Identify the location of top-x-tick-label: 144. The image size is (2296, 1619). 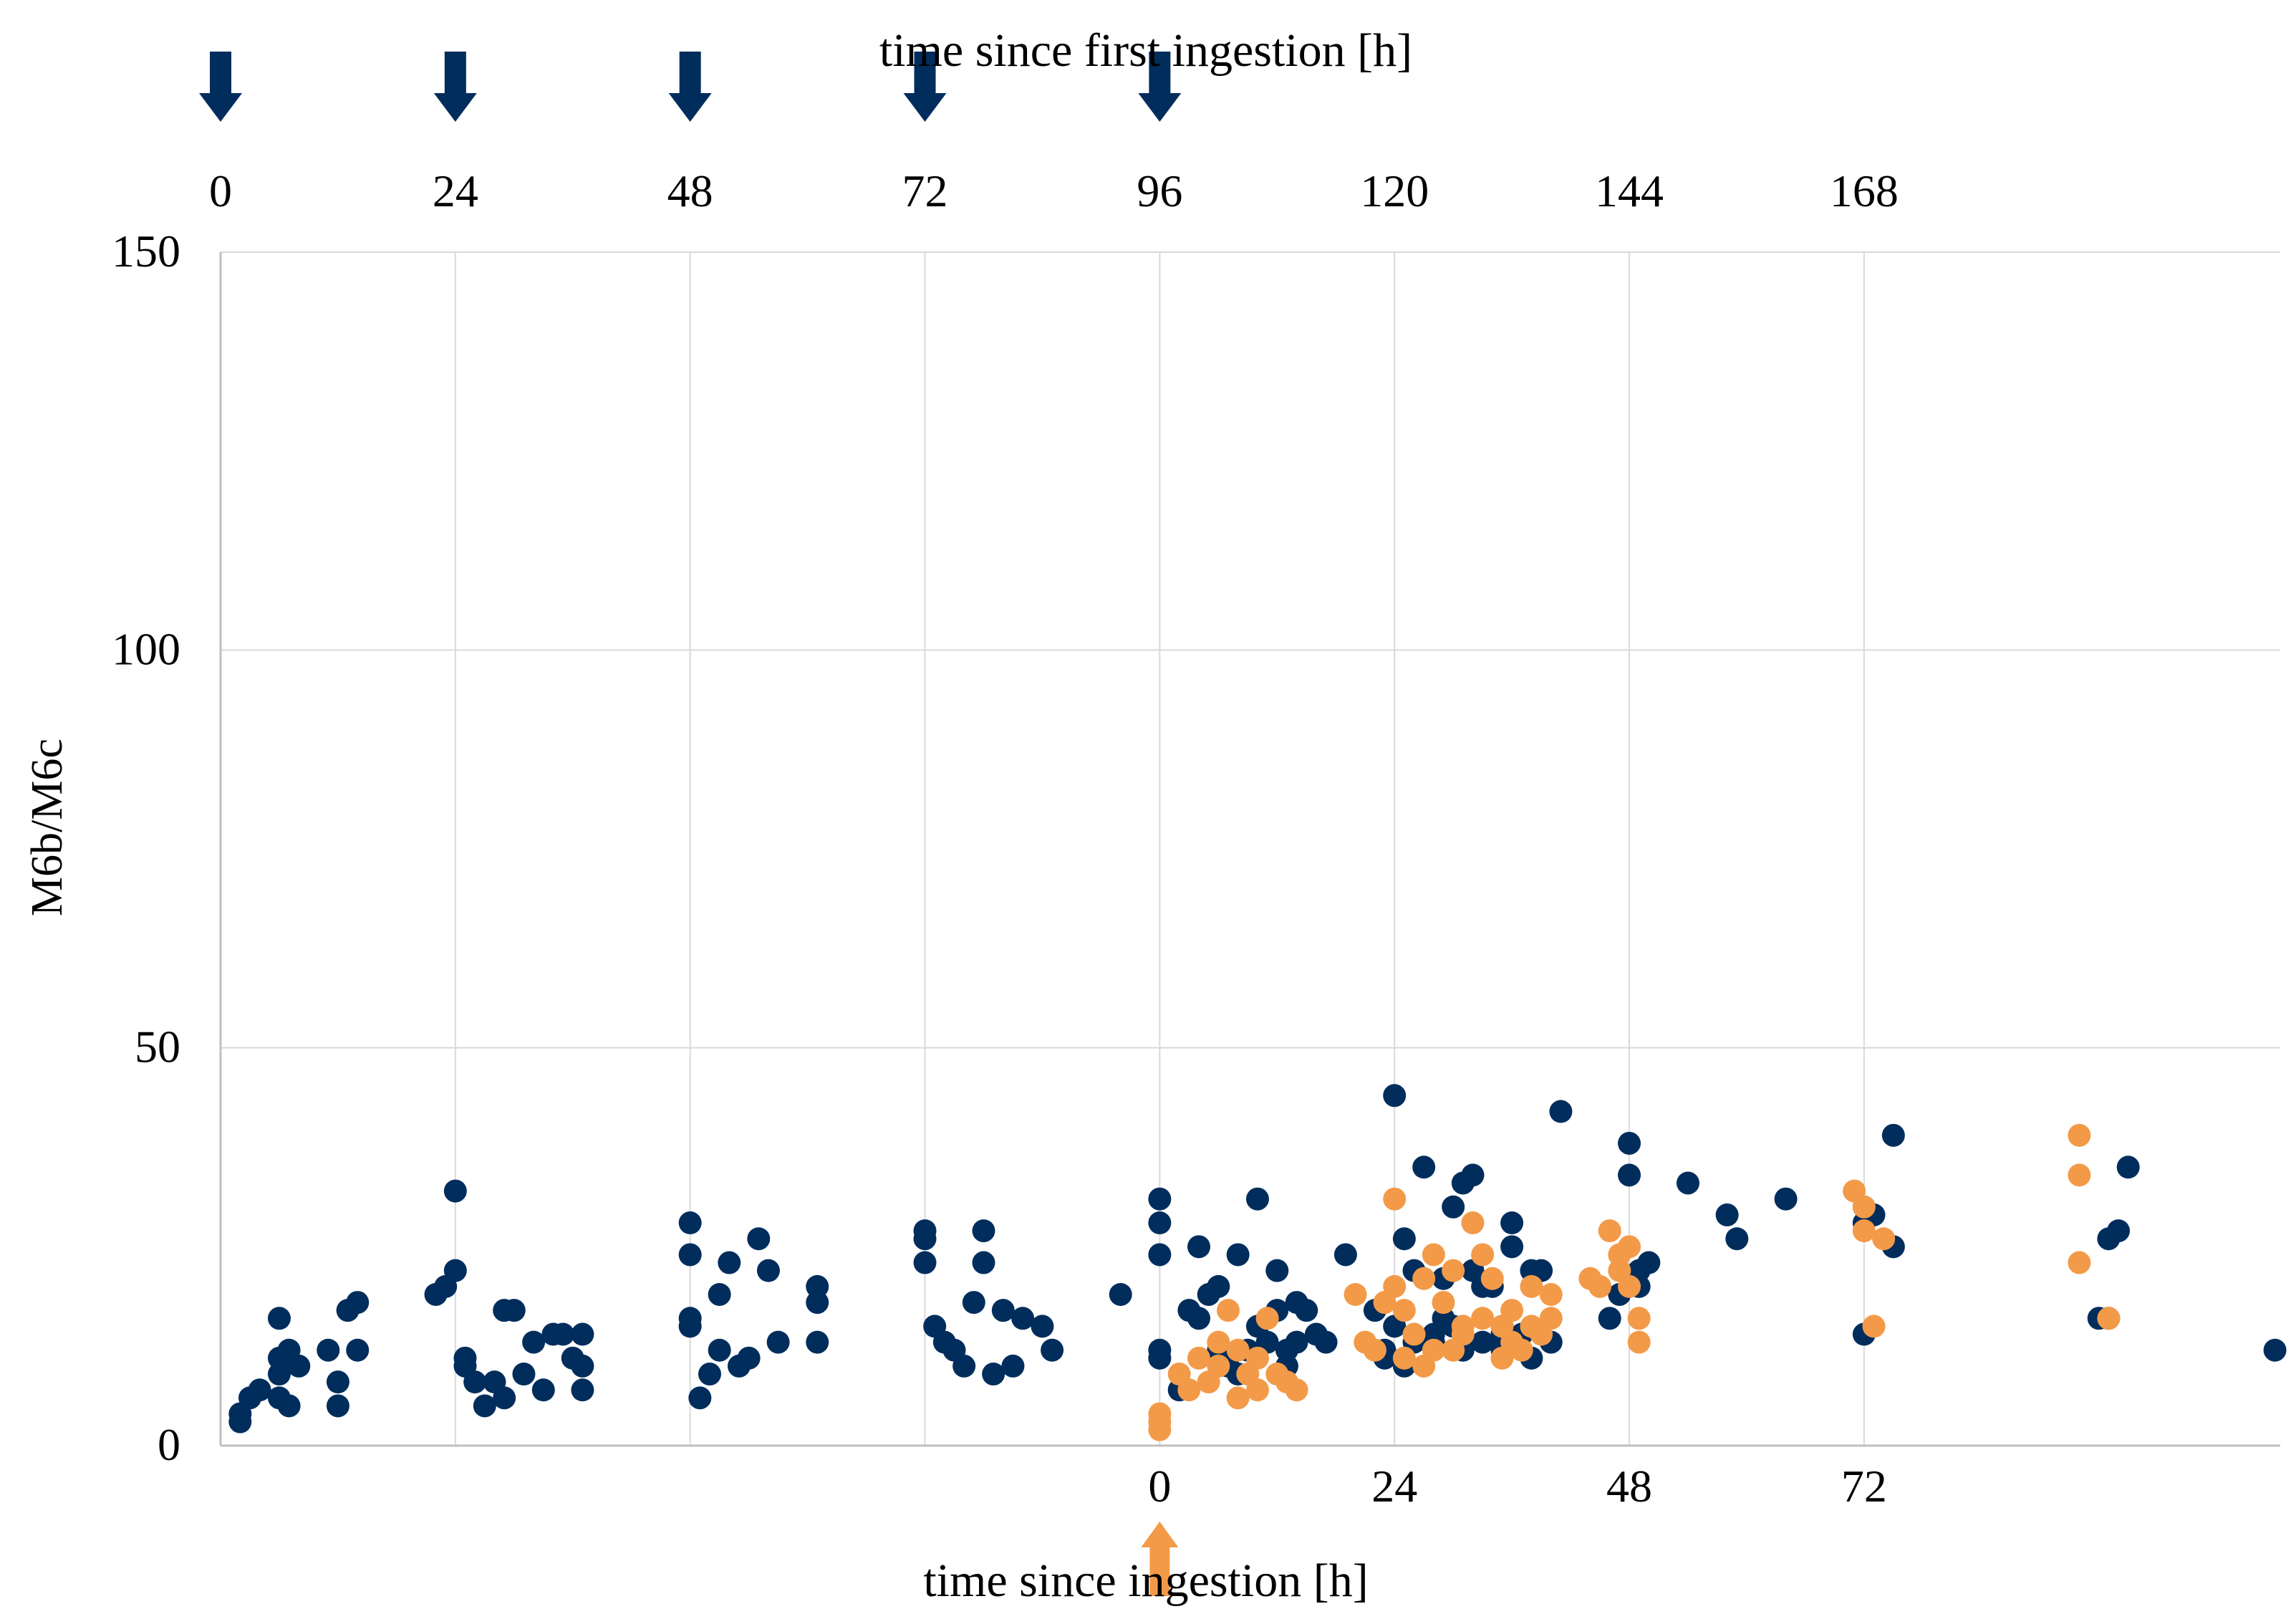
(1629, 190).